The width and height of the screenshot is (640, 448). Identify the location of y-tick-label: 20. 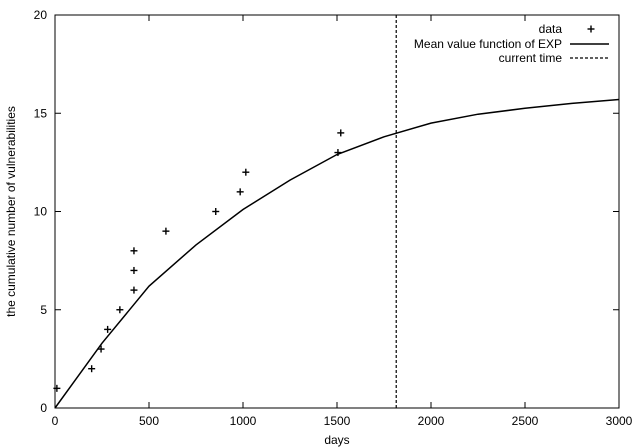
(41, 15).